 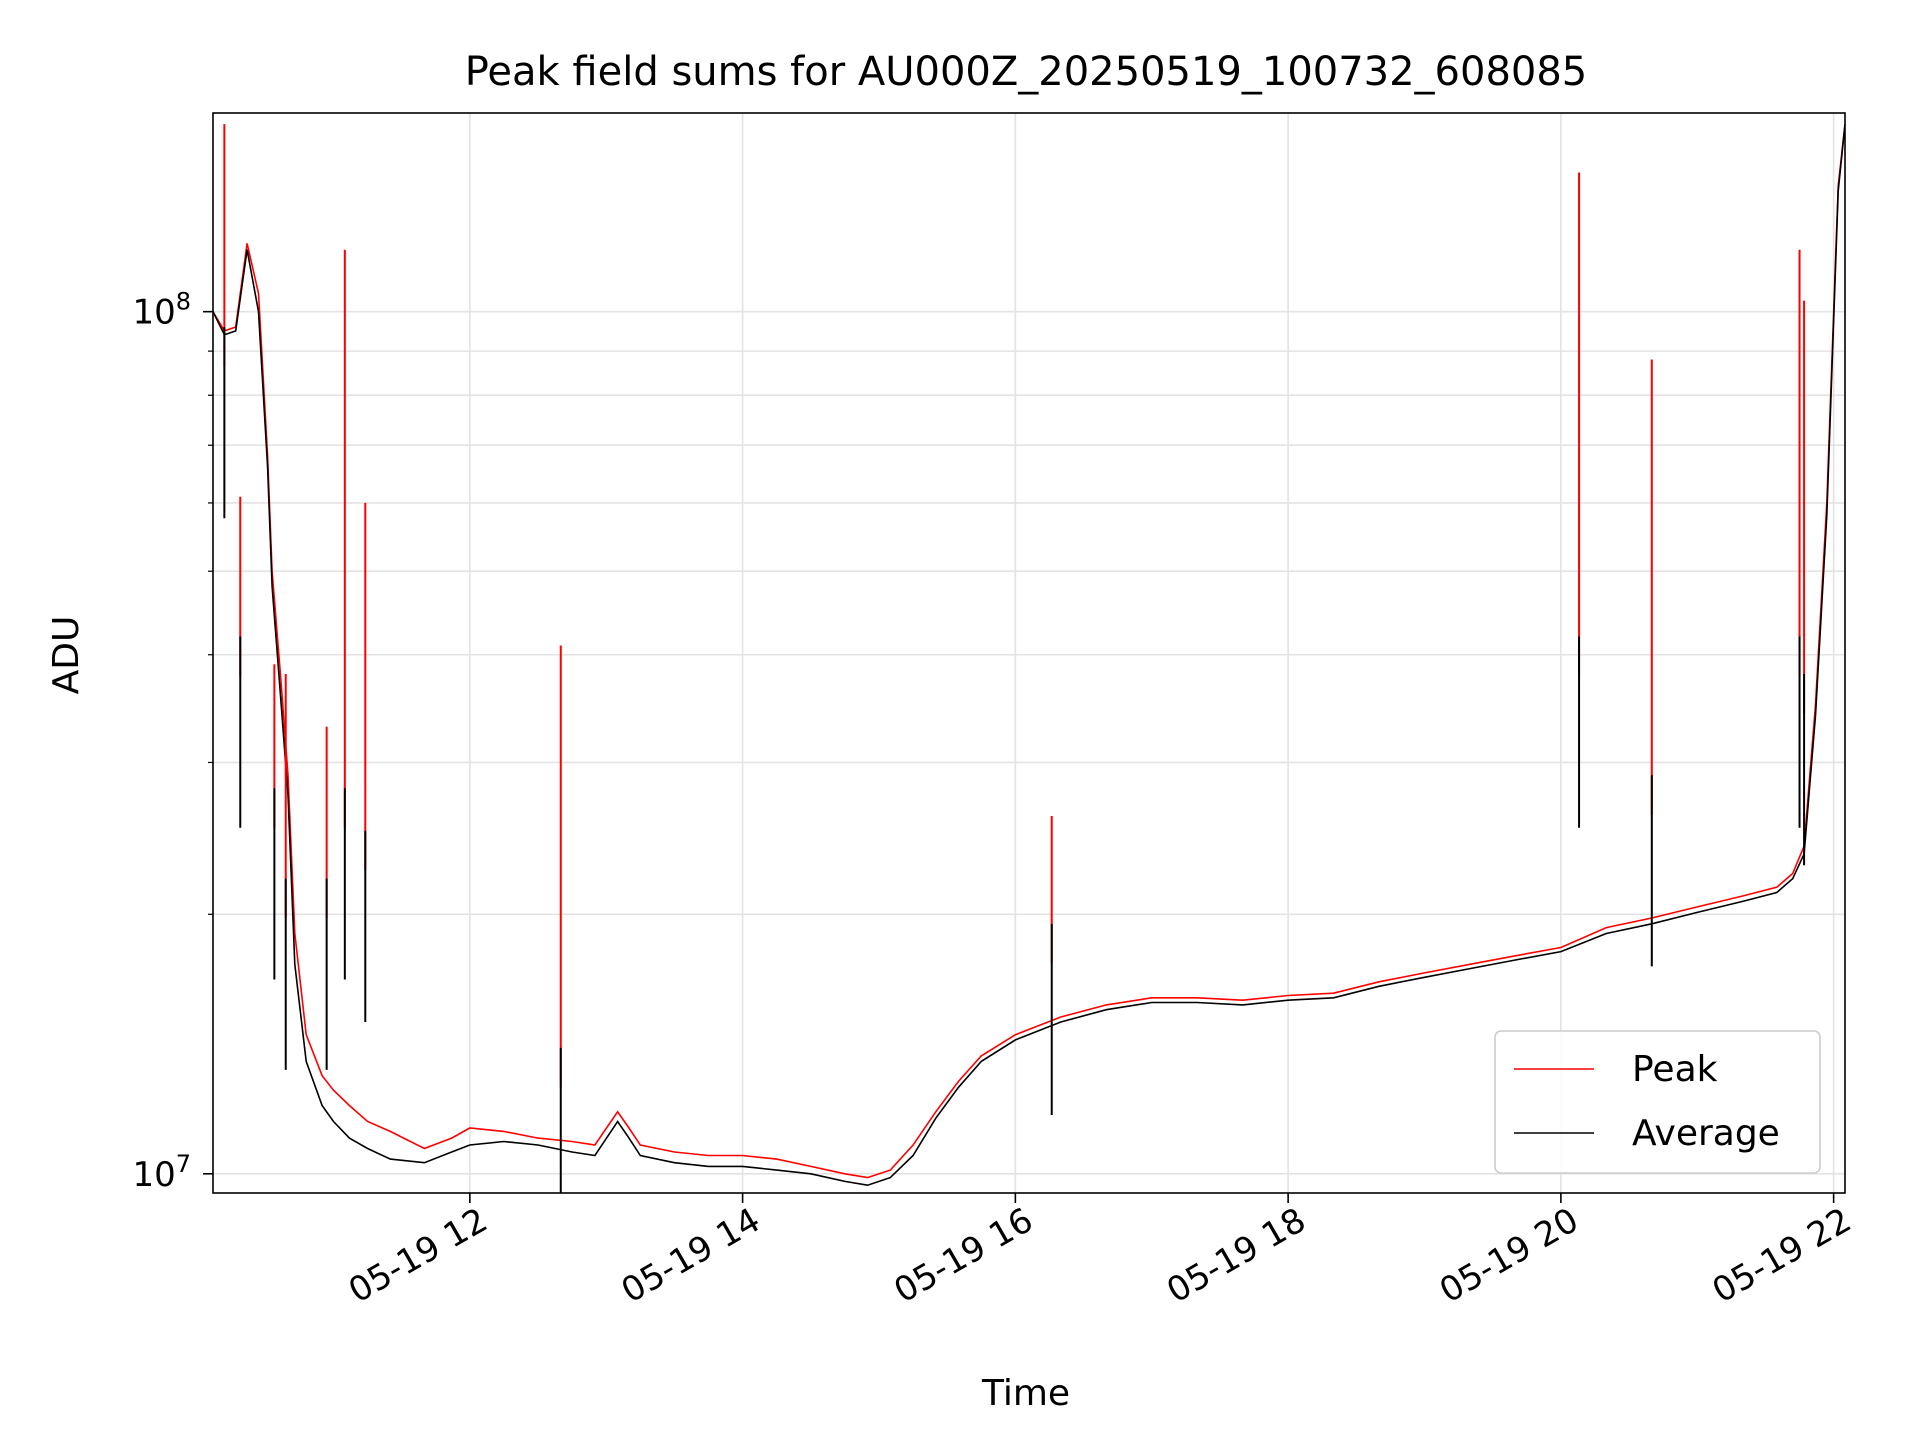 What do you see at coordinates (1025, 1393) in the screenshot?
I see `x-axis-label: Time` at bounding box center [1025, 1393].